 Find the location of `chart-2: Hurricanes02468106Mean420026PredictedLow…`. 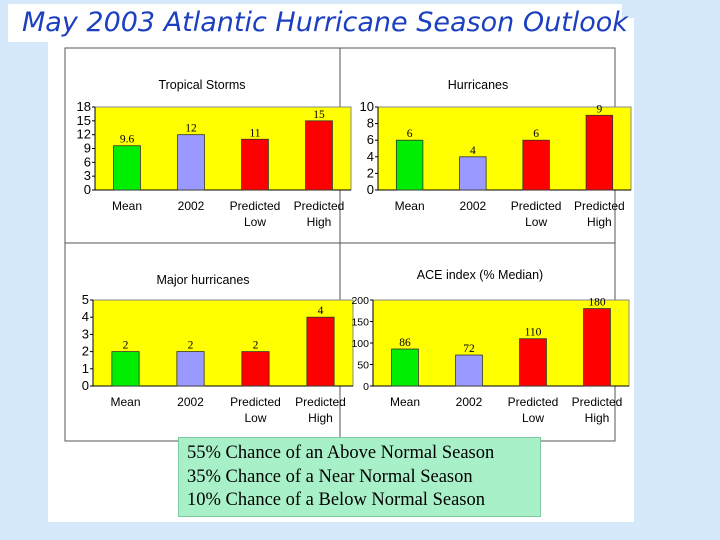

chart-2: Hurricanes02468106Mean420026PredictedLow… is located at coordinates (496, 153).